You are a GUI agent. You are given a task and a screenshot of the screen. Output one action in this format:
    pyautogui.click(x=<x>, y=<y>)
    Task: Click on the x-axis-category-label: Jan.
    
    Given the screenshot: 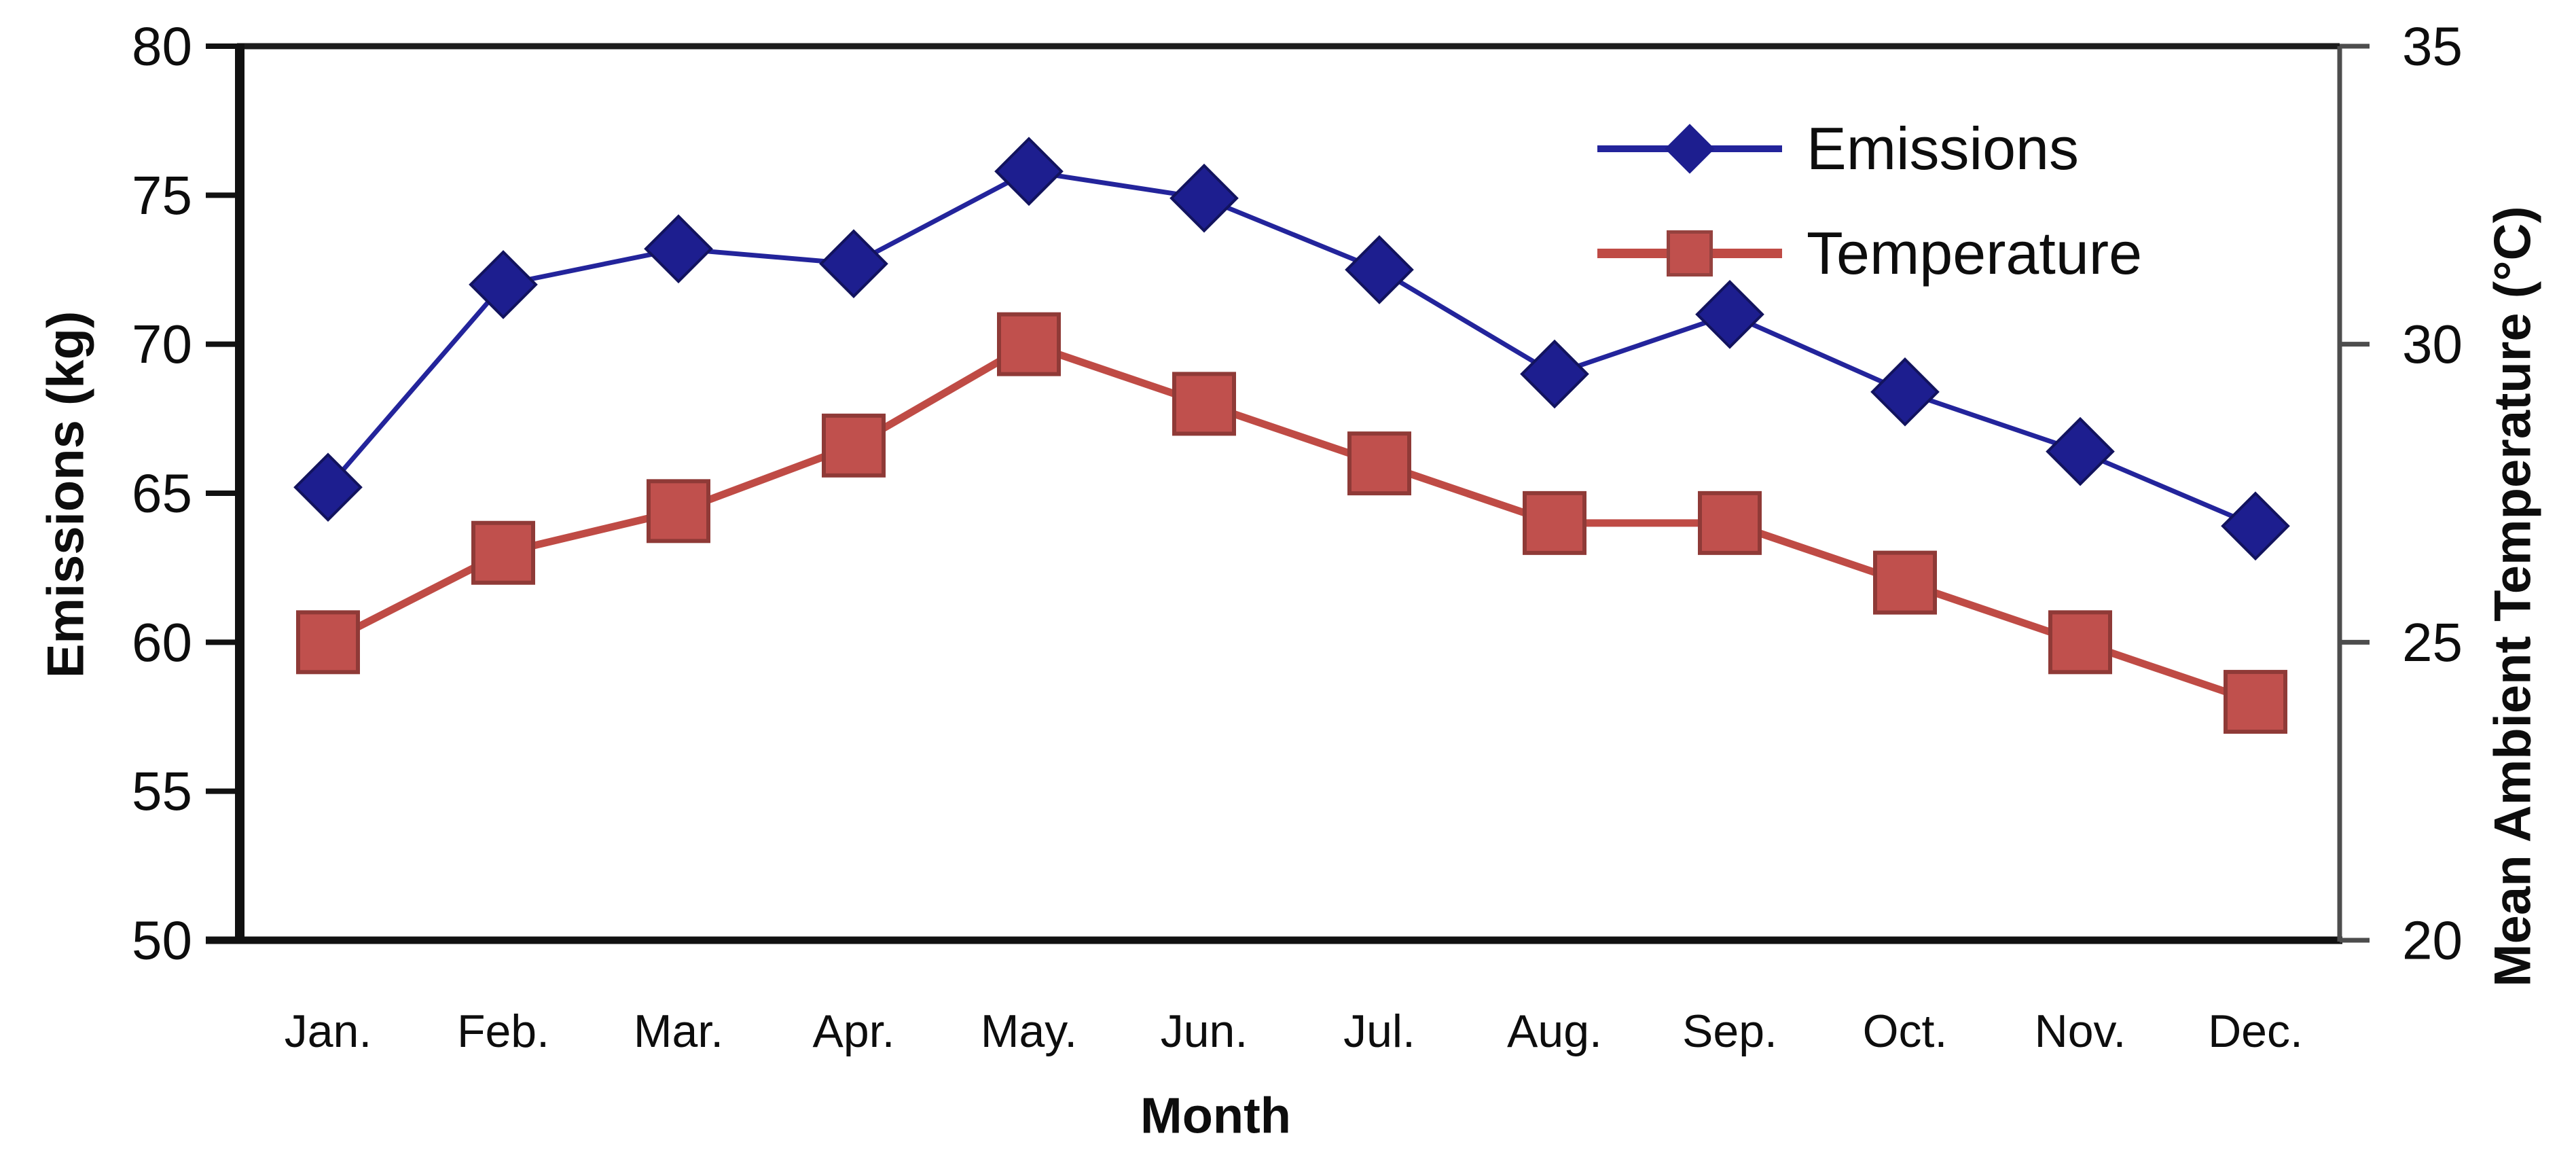 What is the action you would take?
    pyautogui.click(x=328, y=1031)
    